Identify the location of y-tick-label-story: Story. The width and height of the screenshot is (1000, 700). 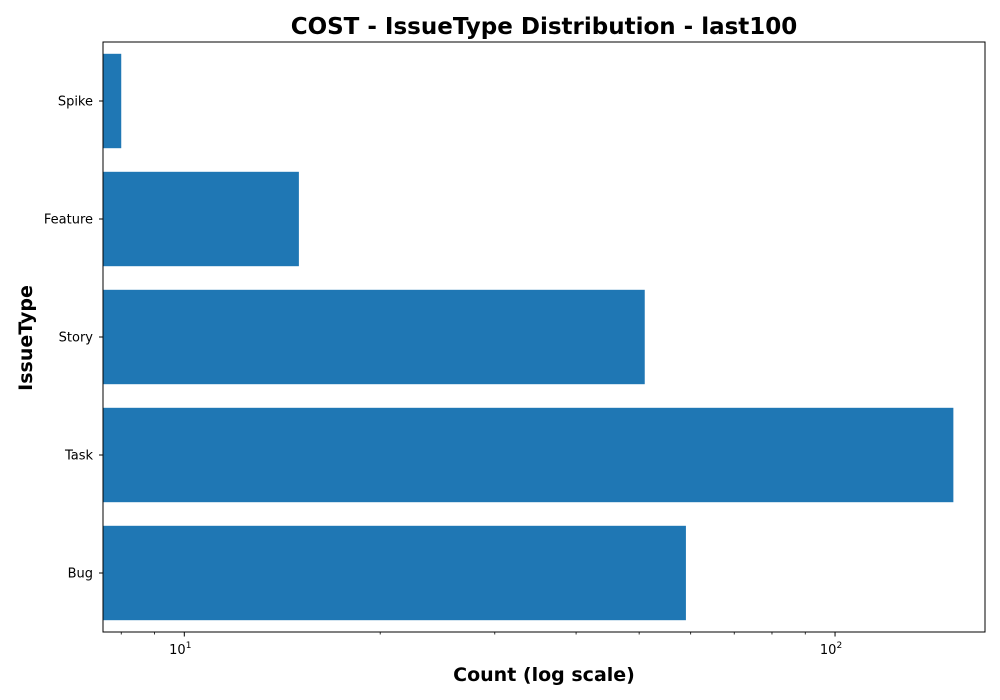
(76, 338).